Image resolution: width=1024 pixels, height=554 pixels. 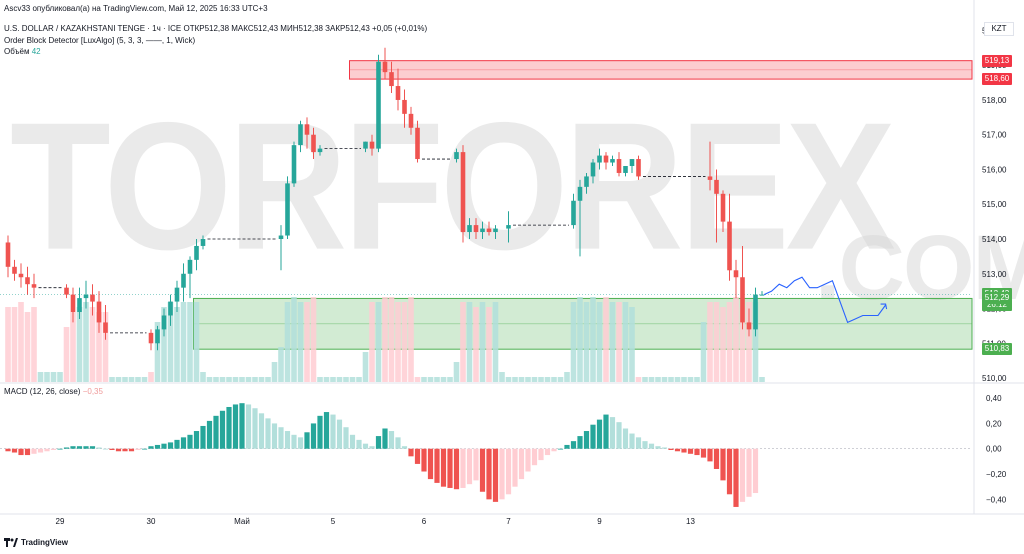 I want to click on volume-indicator-label: Объём 42, so click(x=22, y=51).